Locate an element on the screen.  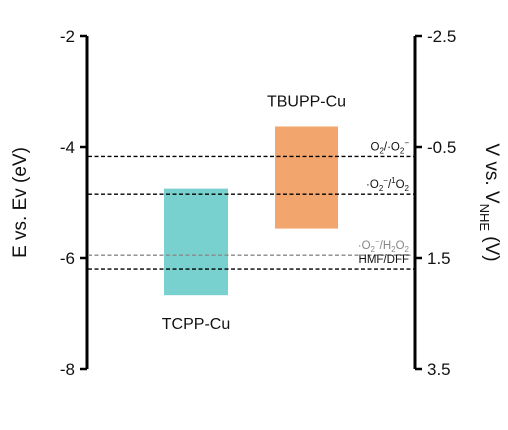
bar-label: TBUPP-Cu is located at coordinates (306, 101).